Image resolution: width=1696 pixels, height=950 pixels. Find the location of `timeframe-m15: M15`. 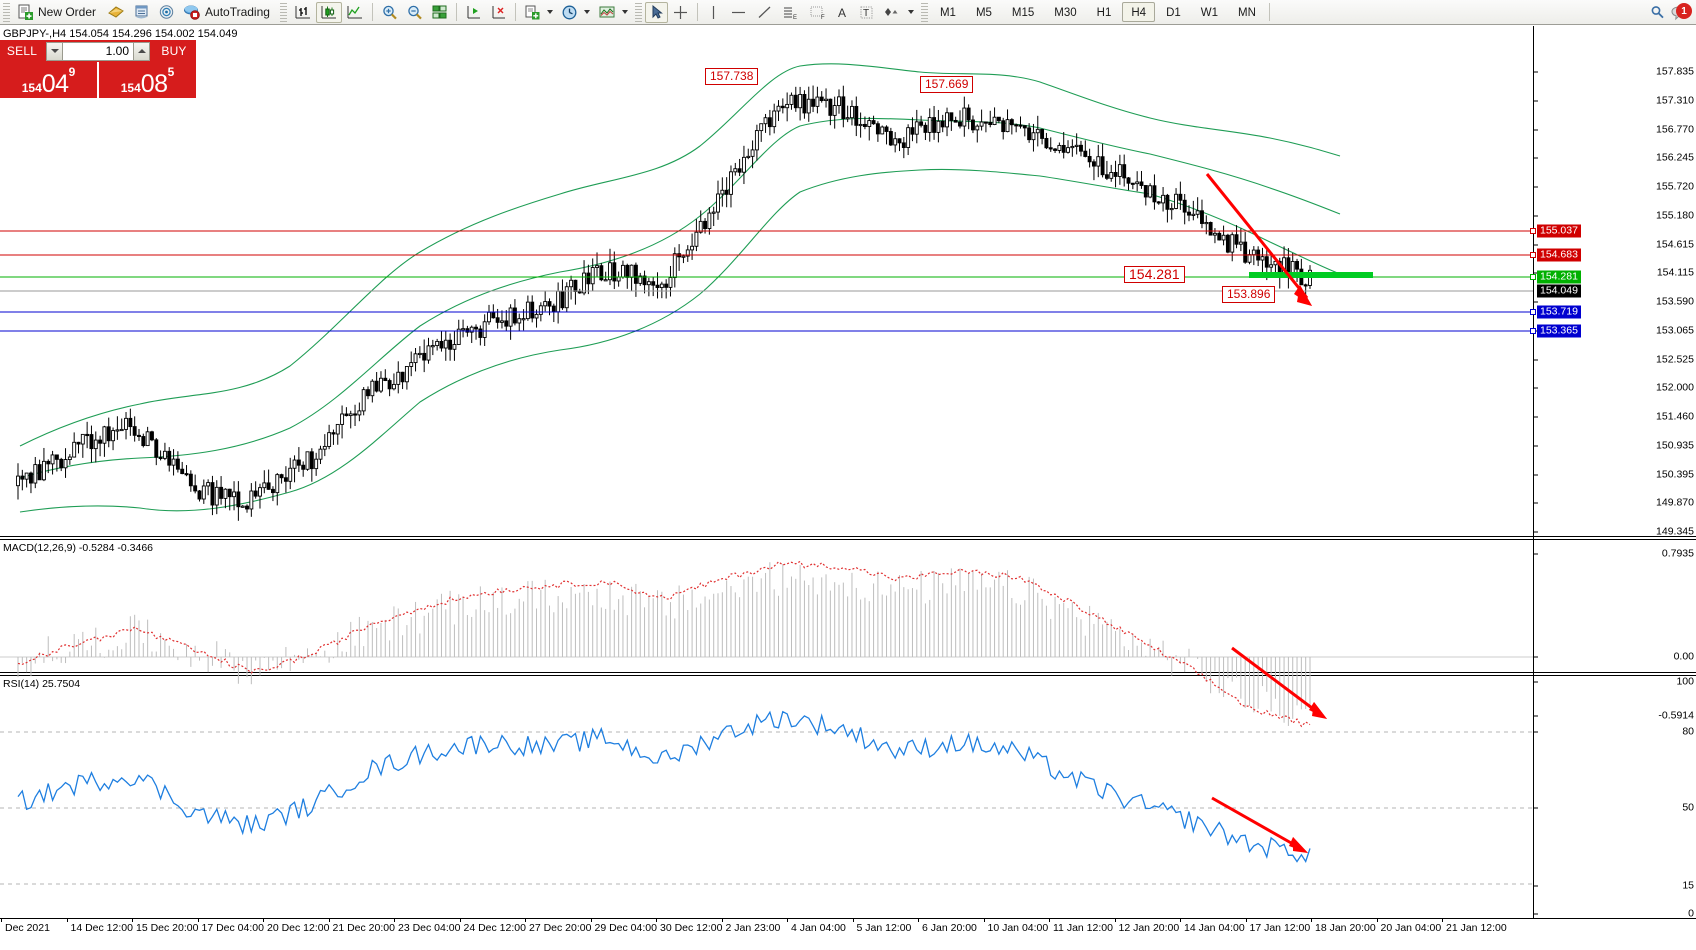

timeframe-m15: M15 is located at coordinates (1023, 13).